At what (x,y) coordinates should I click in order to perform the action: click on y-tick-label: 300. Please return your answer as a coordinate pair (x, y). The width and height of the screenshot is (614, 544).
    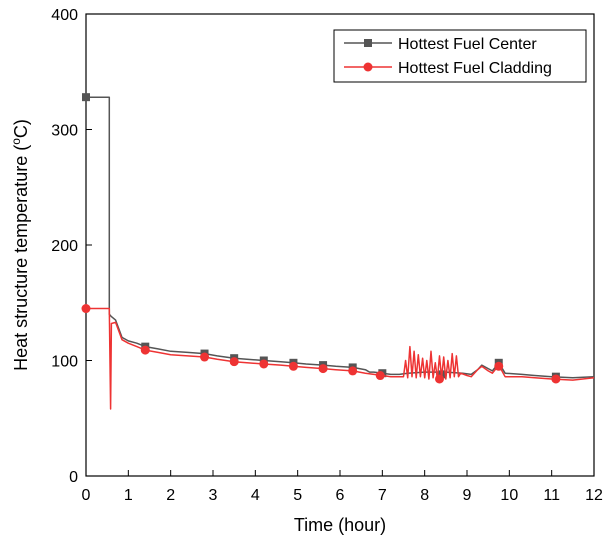
    Looking at the image, I should click on (64, 131).